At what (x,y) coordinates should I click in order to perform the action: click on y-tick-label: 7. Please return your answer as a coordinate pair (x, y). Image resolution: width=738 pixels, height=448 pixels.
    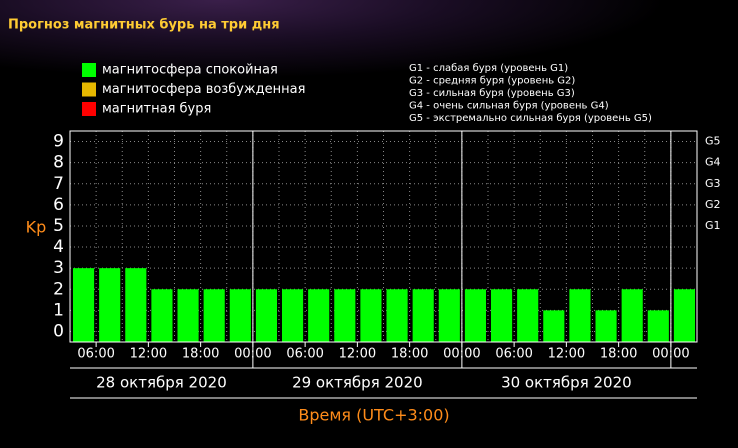
    Looking at the image, I should click on (58, 184).